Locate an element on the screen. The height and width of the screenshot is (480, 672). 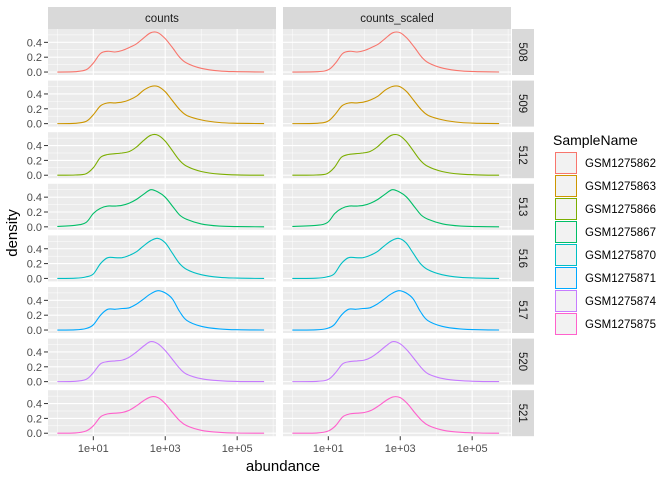
legend-label: GSM1275871 is located at coordinates (620, 279).